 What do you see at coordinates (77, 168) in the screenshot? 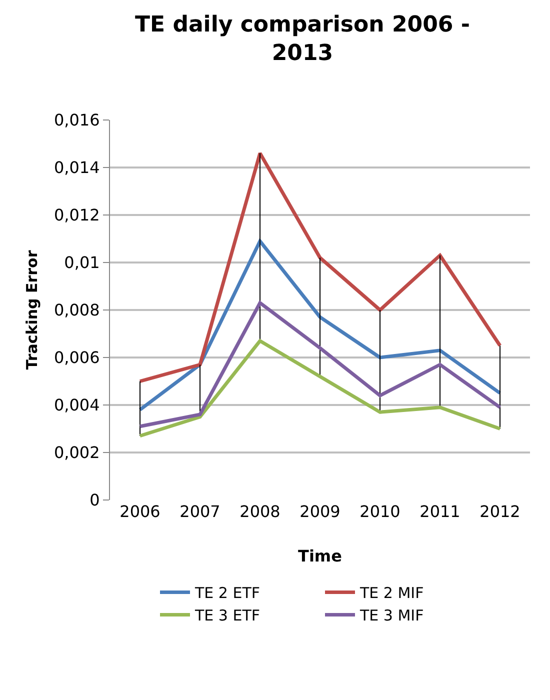
I see `y-tick-label: 0,014` at bounding box center [77, 168].